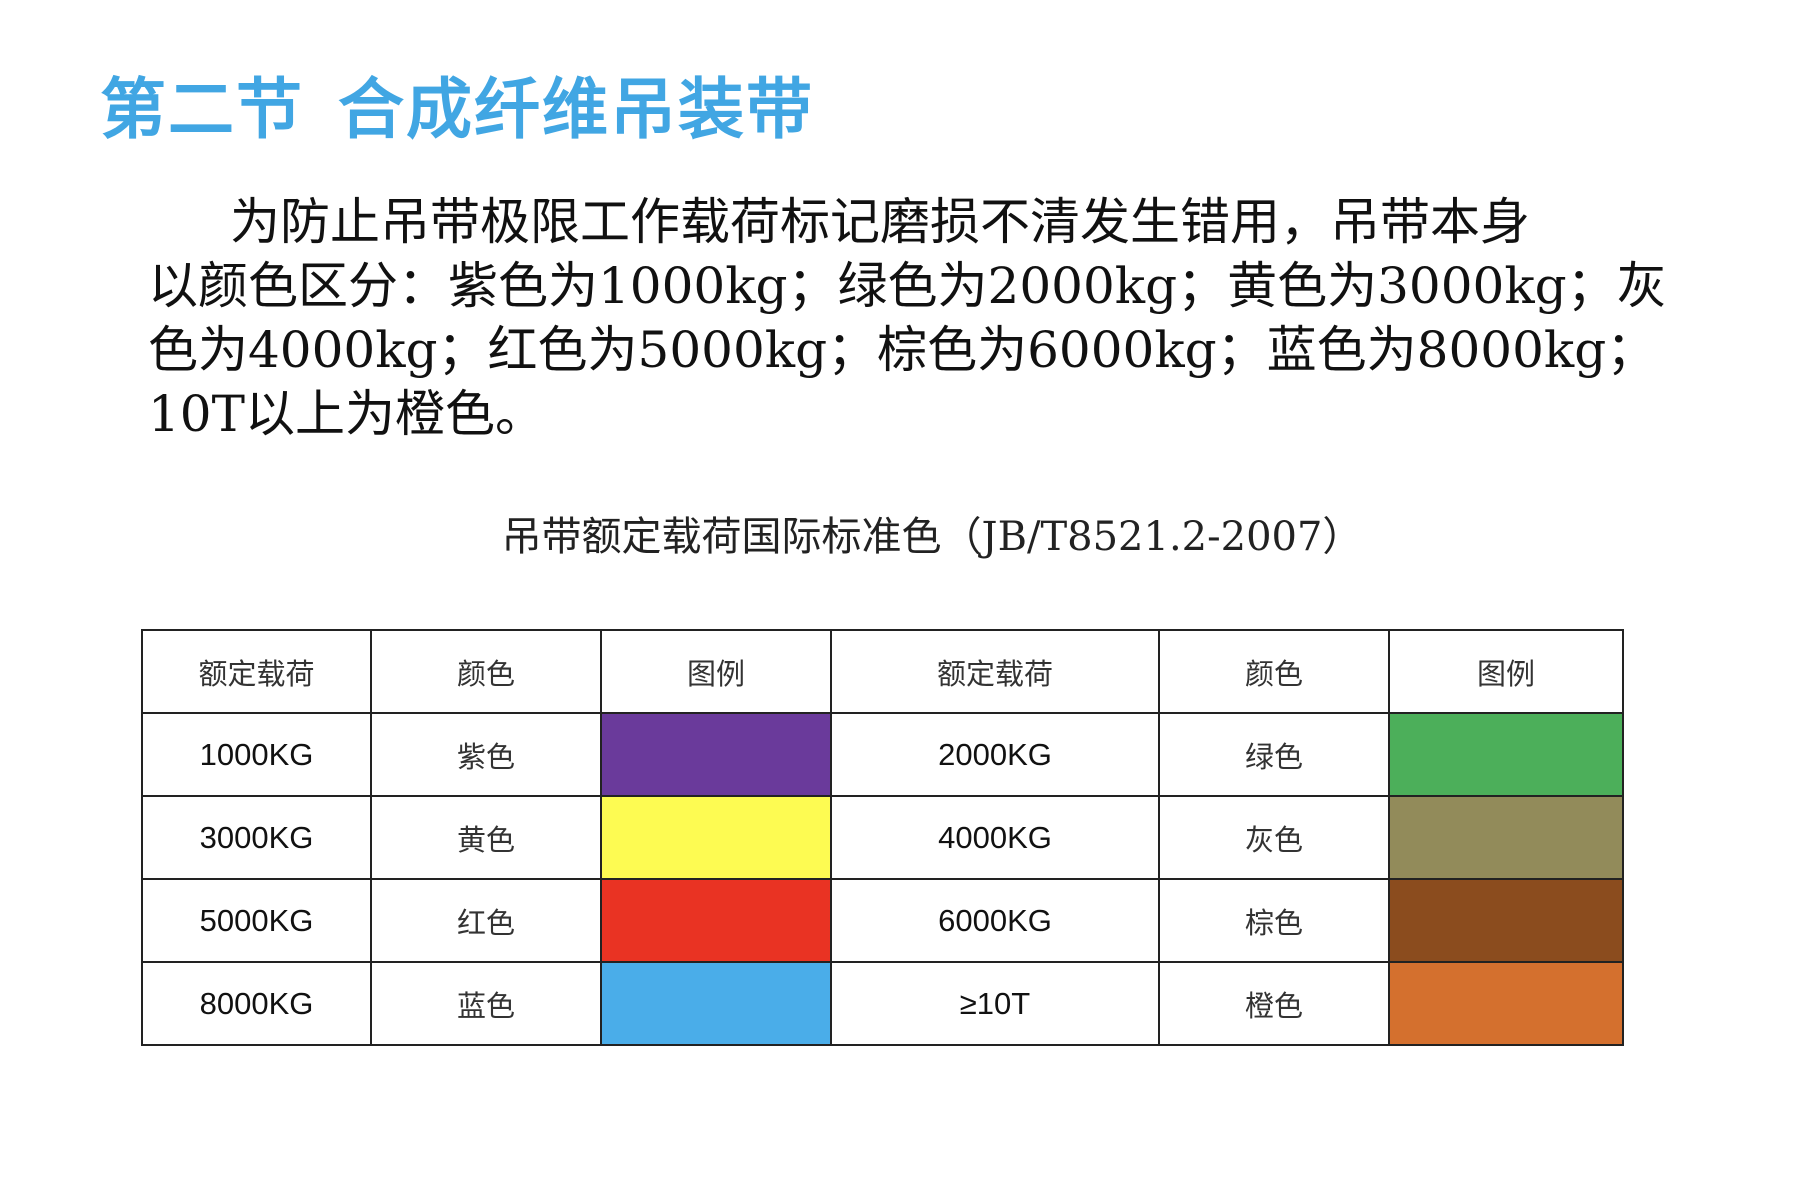 This screenshot has height=1198, width=1804. I want to click on page-title: 第二节 合成纤维吊装带, so click(457, 104).